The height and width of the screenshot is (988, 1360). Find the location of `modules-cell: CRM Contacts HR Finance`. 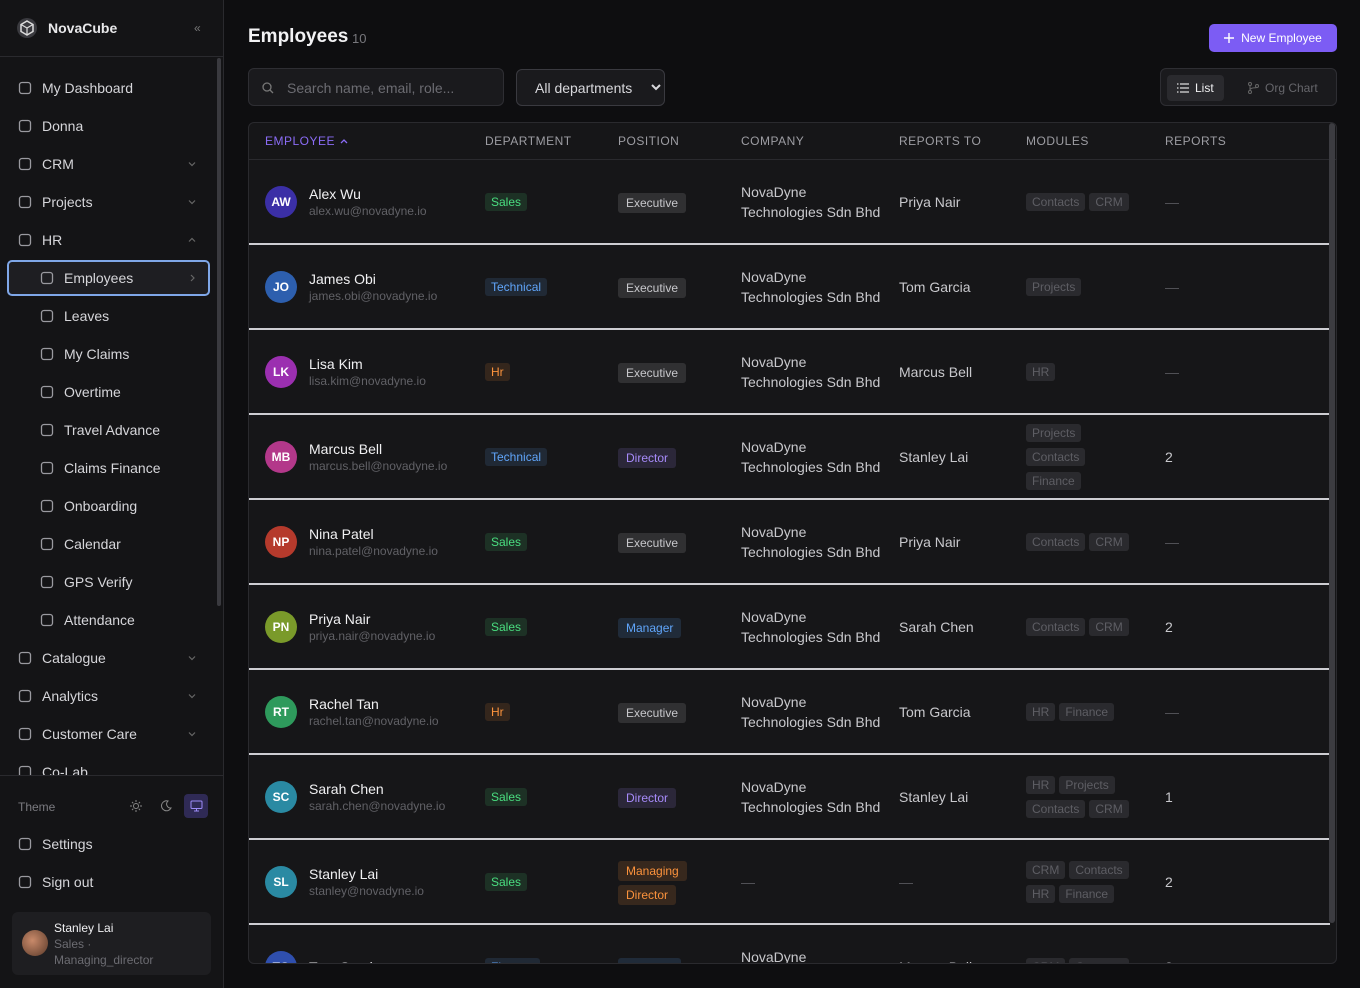

modules-cell: CRM Contacts HR Finance is located at coordinates (1083, 881).